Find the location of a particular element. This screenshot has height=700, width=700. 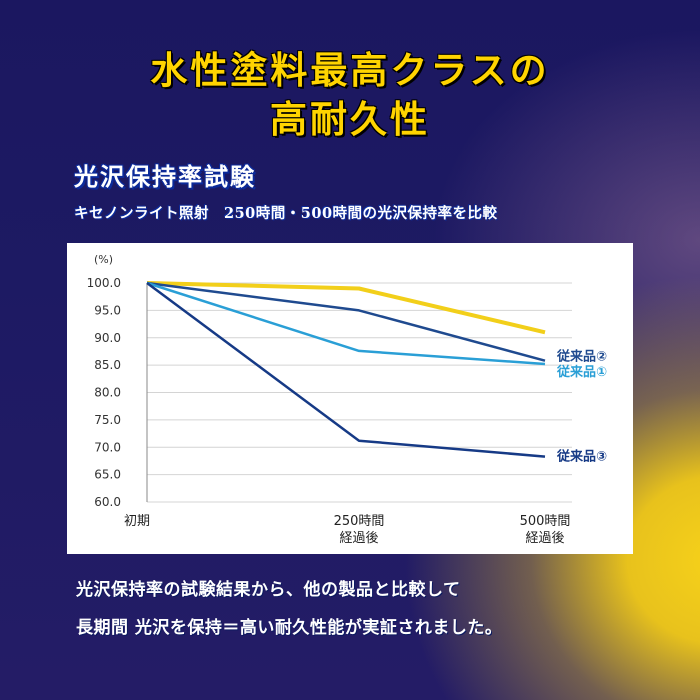

y-tick-label: 100.0 is located at coordinates (104, 283).